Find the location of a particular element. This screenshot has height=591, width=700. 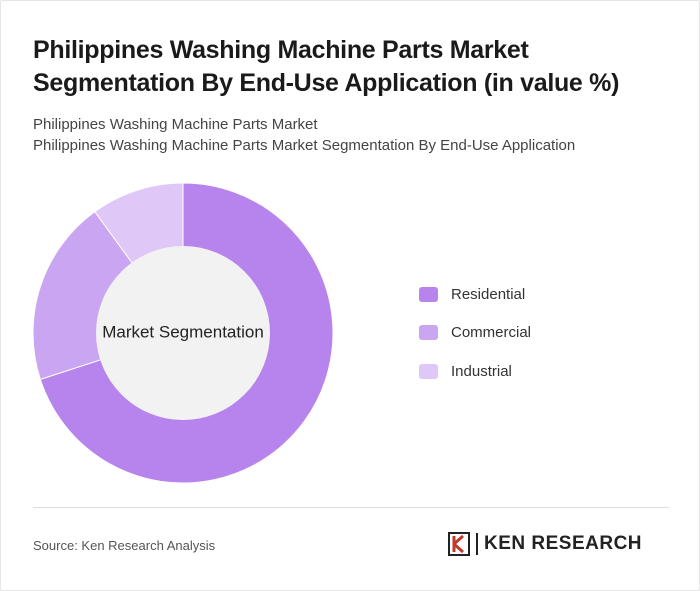

legend-item-industrial: Industrial is located at coordinates (475, 371).